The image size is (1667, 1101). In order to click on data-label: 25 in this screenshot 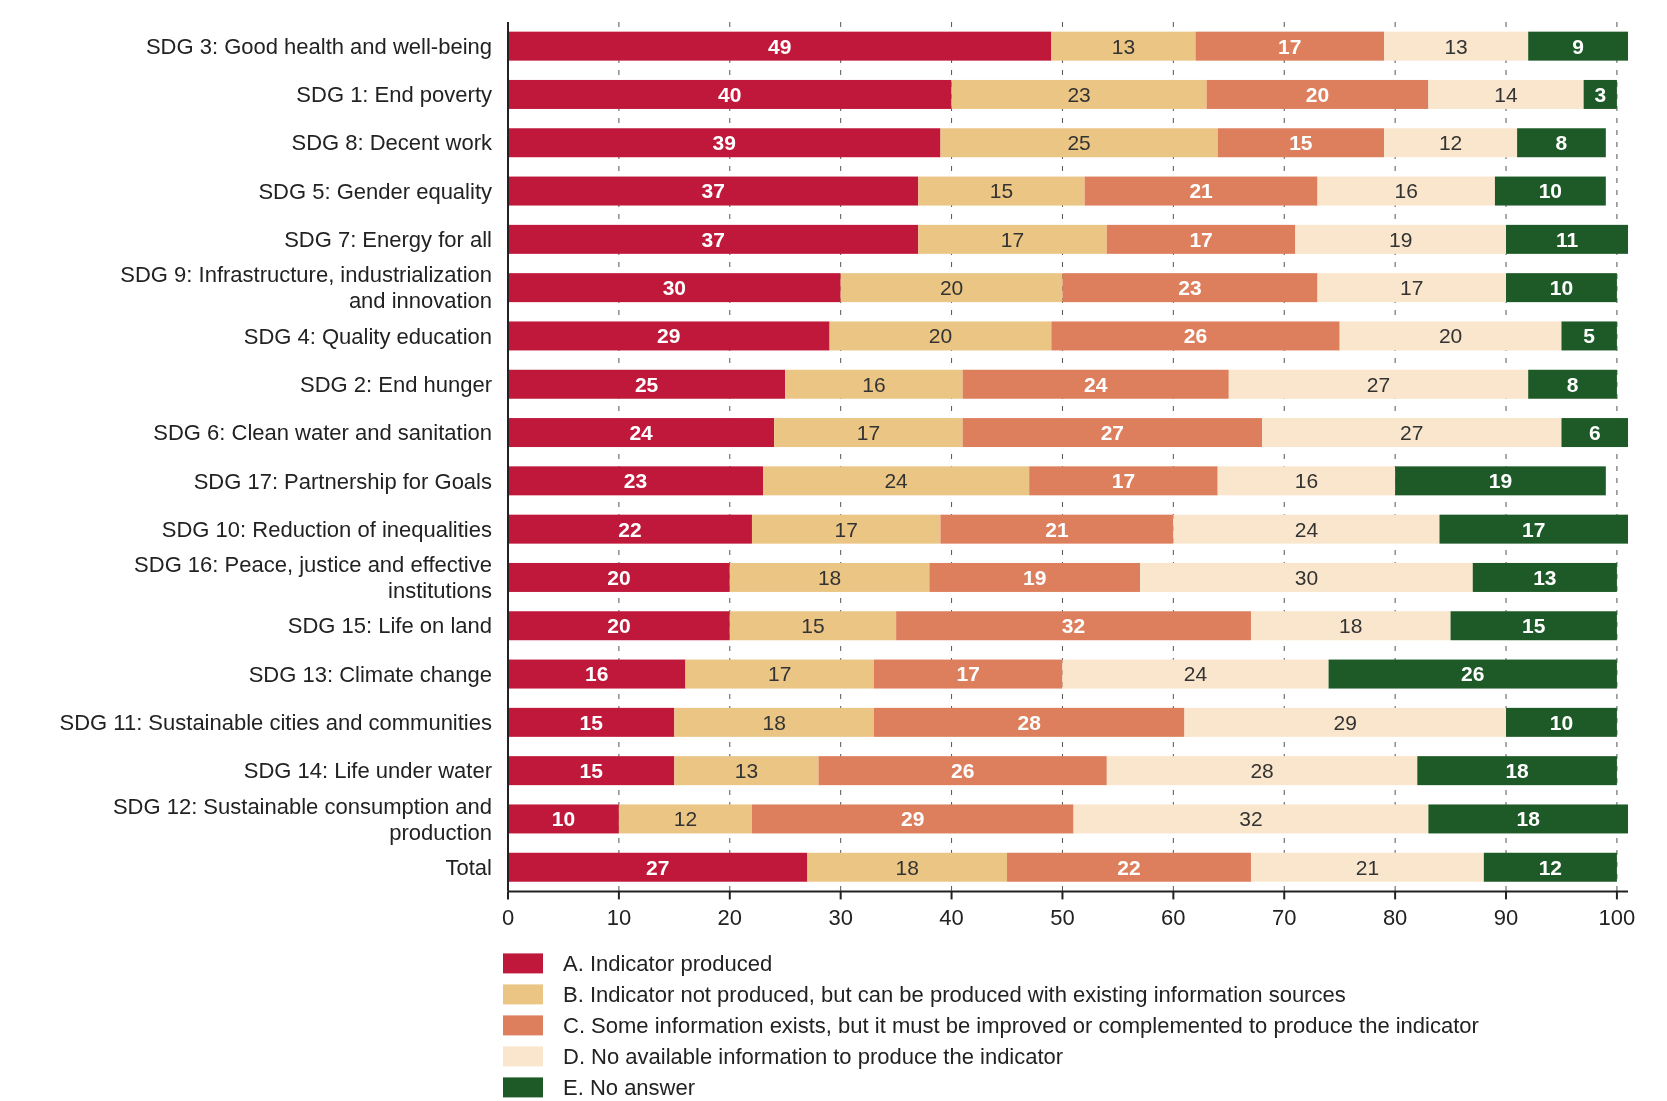, I will do `click(1079, 143)`.